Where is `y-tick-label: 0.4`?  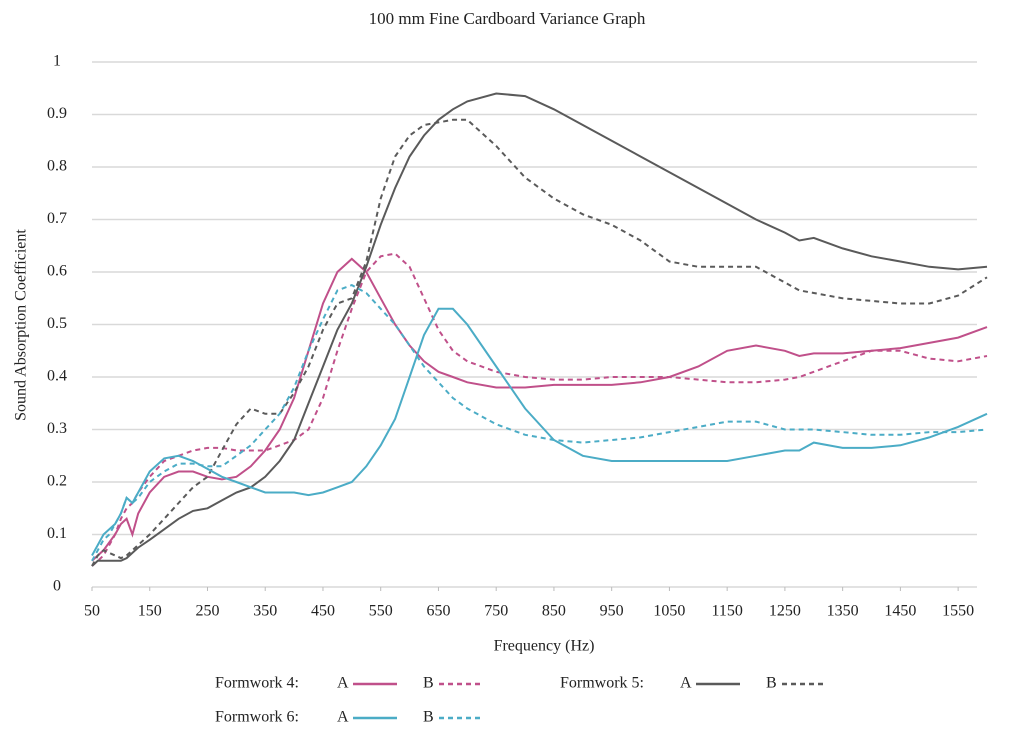 y-tick-label: 0.4 is located at coordinates (57, 376).